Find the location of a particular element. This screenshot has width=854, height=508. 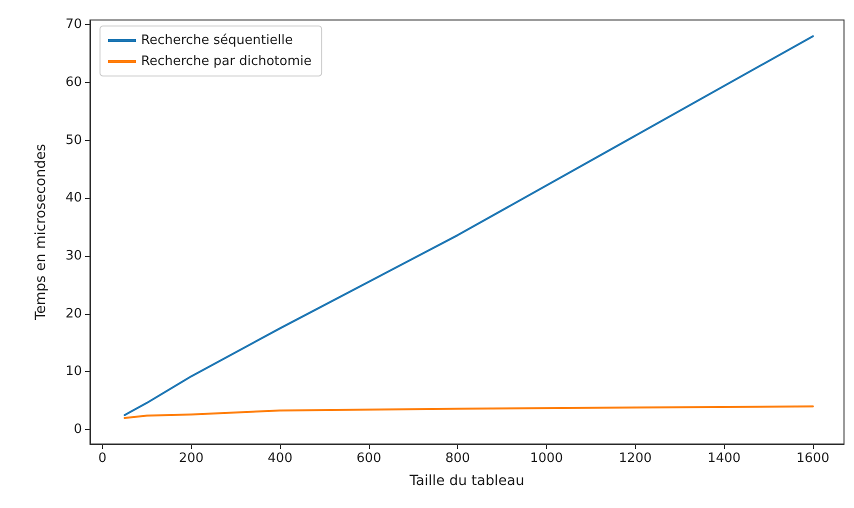

x-tick-label: 600 is located at coordinates (369, 458).